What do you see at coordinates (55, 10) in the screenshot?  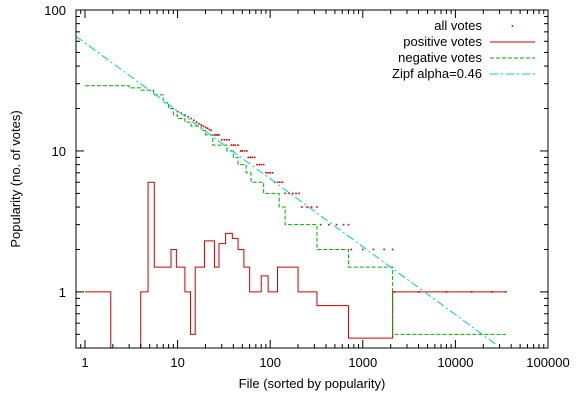 I see `y-tick-label: 100` at bounding box center [55, 10].